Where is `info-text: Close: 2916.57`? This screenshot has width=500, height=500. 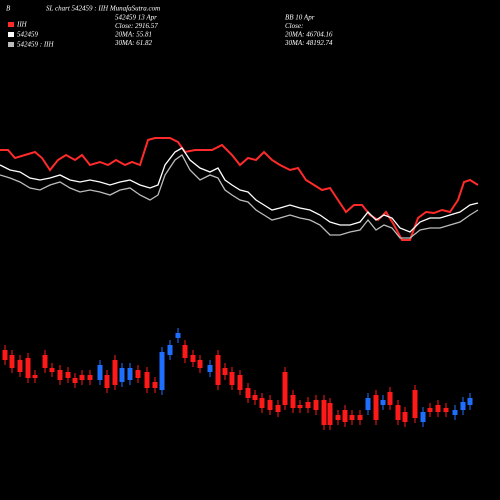
info-text: Close: 2916.57 is located at coordinates (136, 26).